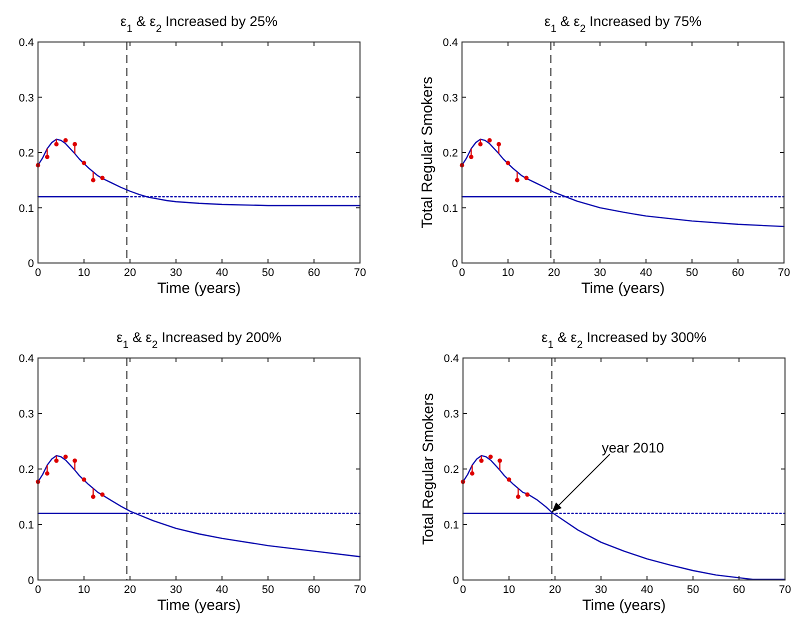 Image resolution: width=791 pixels, height=624 pixels. I want to click on chart-title: ε$_{1}$ & ε$_{2}$ Increased by 300%, so click(624, 340).